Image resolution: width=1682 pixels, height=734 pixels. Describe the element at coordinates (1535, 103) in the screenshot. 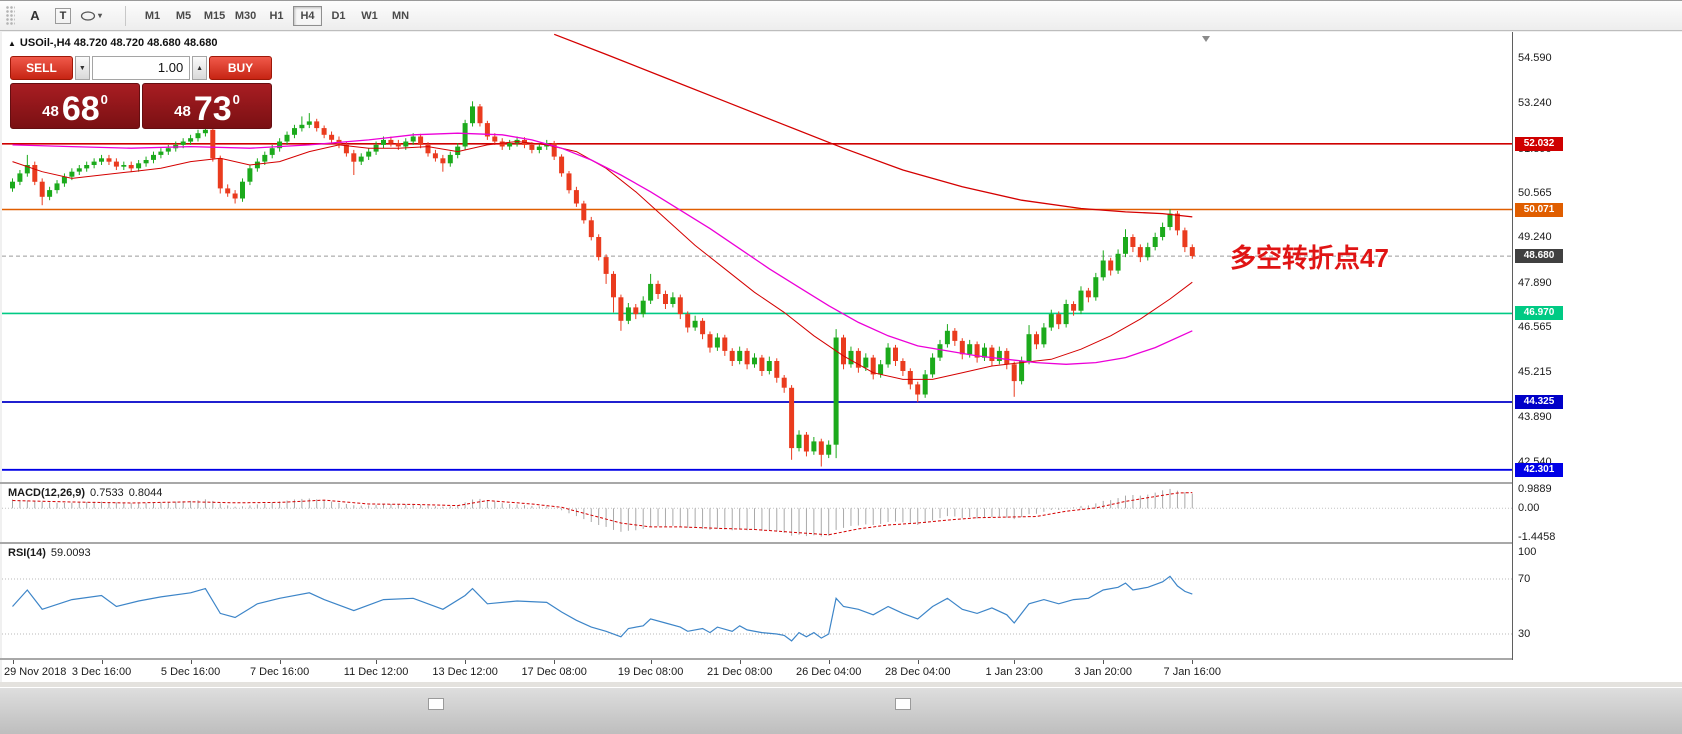

I see `price-axis-label: 53.240` at that location.